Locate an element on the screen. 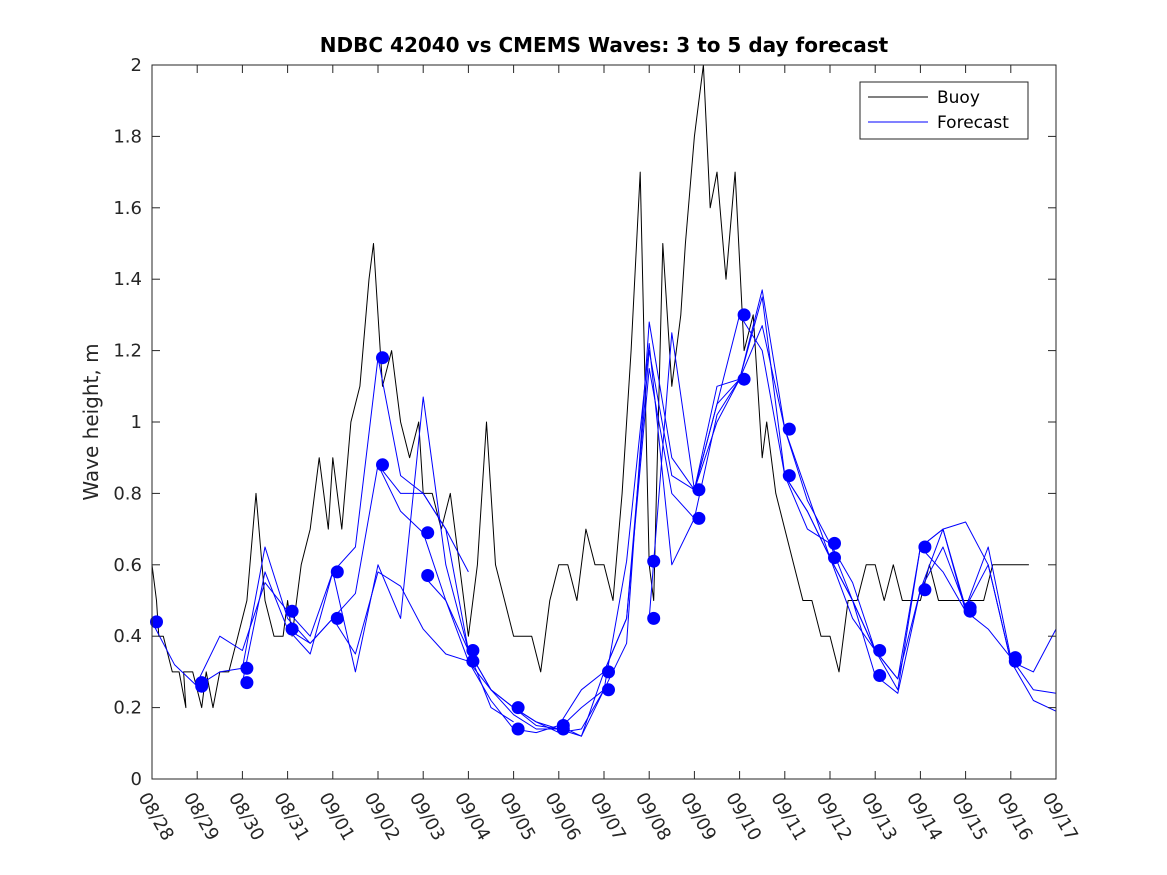 This screenshot has height=875, width=1167. legend-box is located at coordinates (944, 110).